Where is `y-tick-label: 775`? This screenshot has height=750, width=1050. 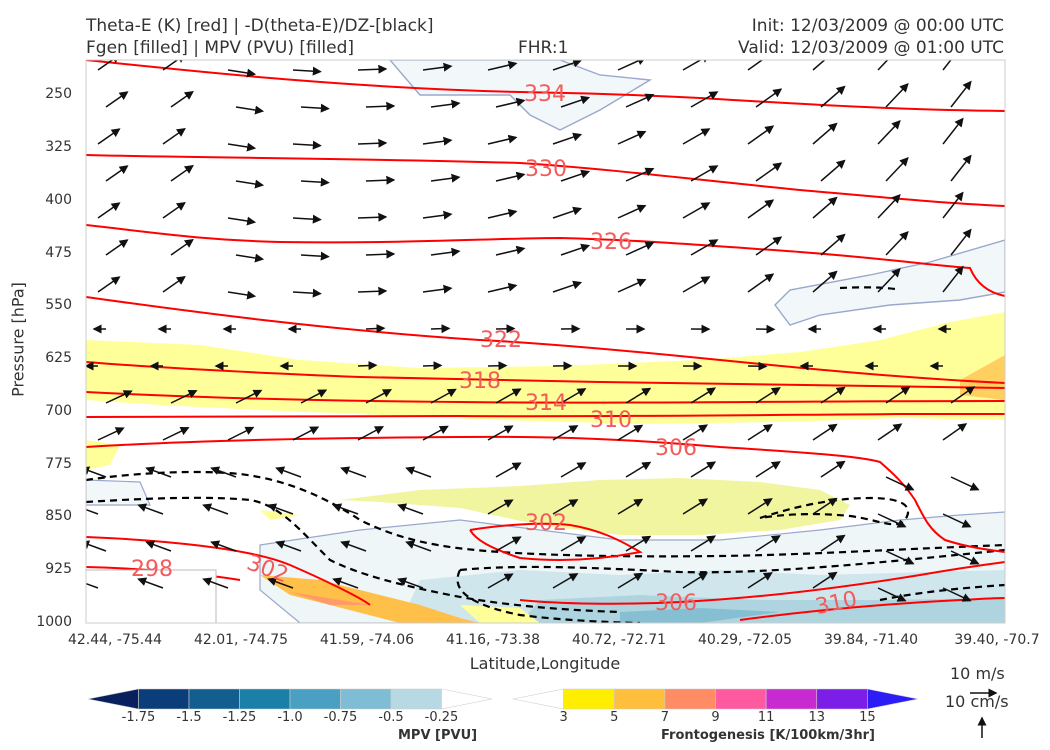
y-tick-label: 775 is located at coordinates (58, 463).